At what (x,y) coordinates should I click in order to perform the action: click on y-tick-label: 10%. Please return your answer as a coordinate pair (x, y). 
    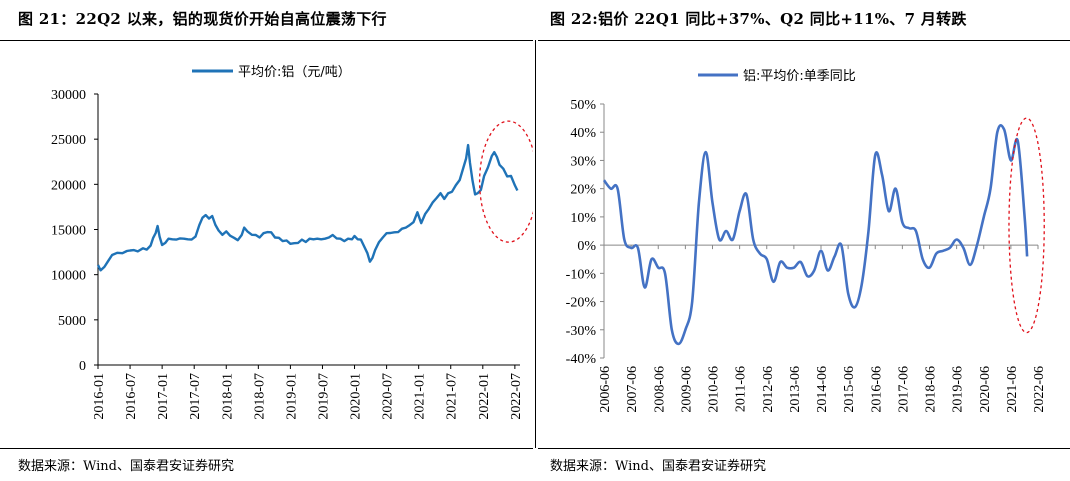
    Looking at the image, I should click on (583, 218).